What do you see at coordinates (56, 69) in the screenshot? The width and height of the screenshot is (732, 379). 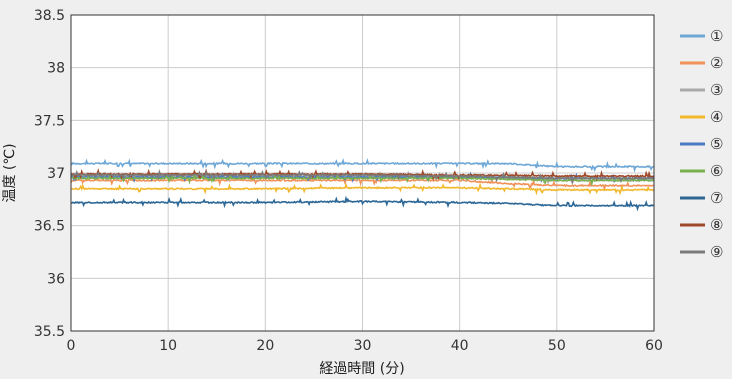 I see `y-tick-label: 38` at bounding box center [56, 69].